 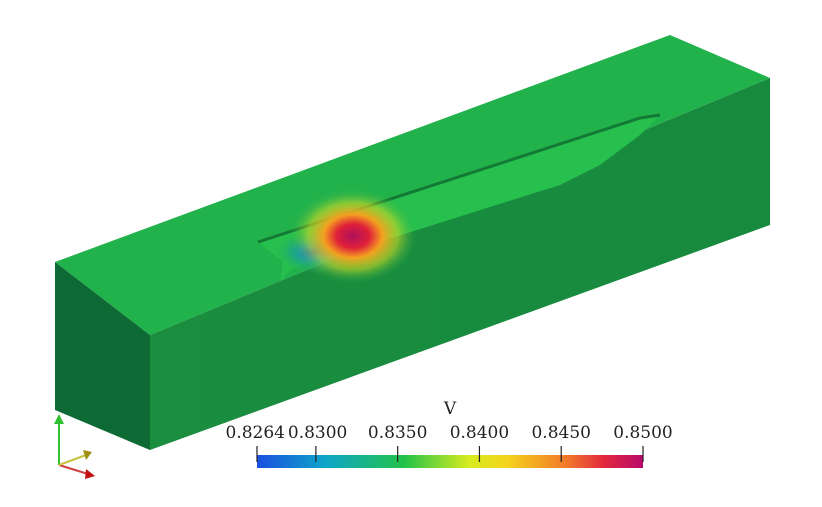 I want to click on axes-triad, so click(x=74, y=446).